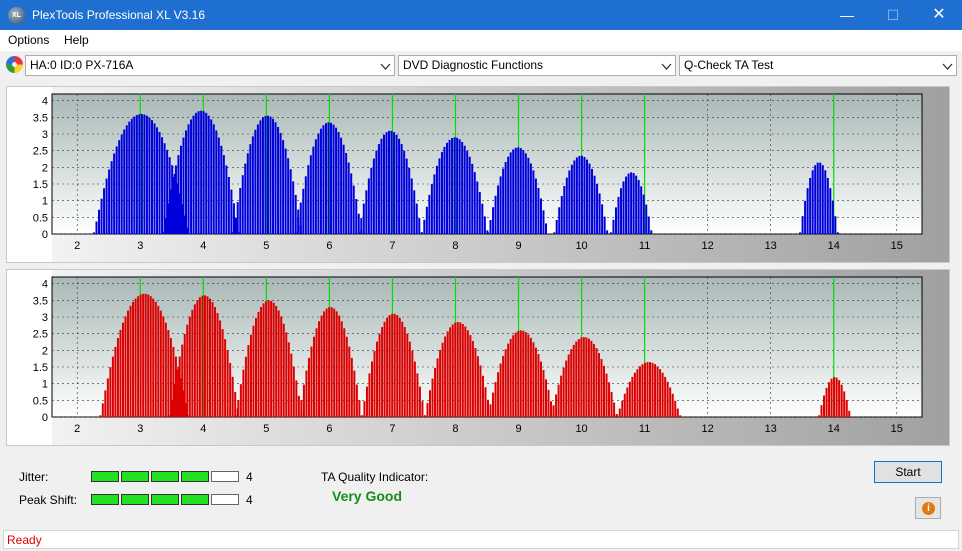 The width and height of the screenshot is (962, 551). I want to click on minimize-button: —, so click(847, 15).